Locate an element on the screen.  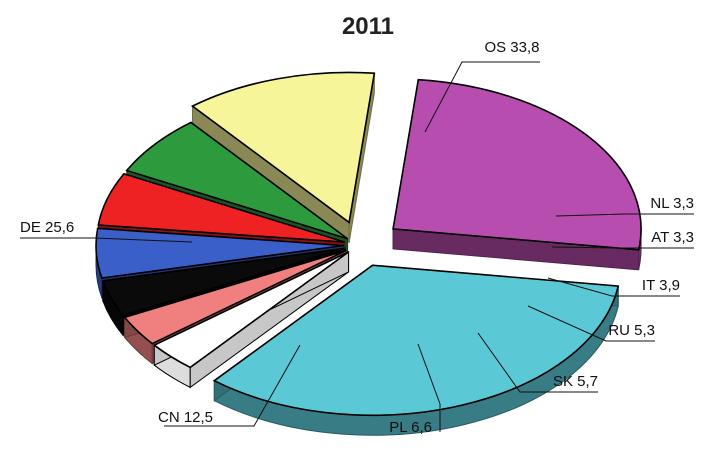
leader-line-cn is located at coordinates (232, 385).